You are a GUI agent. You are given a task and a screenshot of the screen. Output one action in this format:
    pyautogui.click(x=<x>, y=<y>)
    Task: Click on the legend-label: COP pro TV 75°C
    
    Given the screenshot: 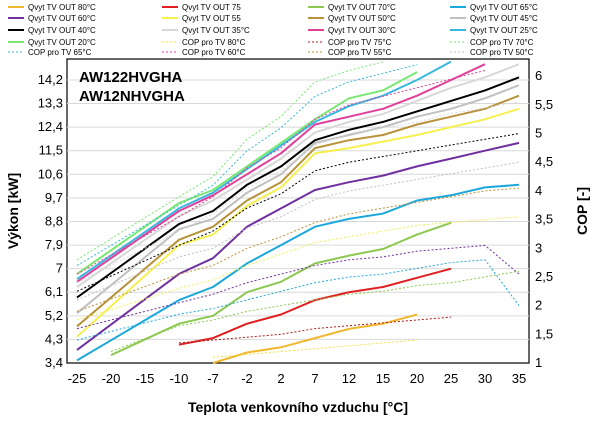 What is the action you would take?
    pyautogui.click(x=360, y=42)
    